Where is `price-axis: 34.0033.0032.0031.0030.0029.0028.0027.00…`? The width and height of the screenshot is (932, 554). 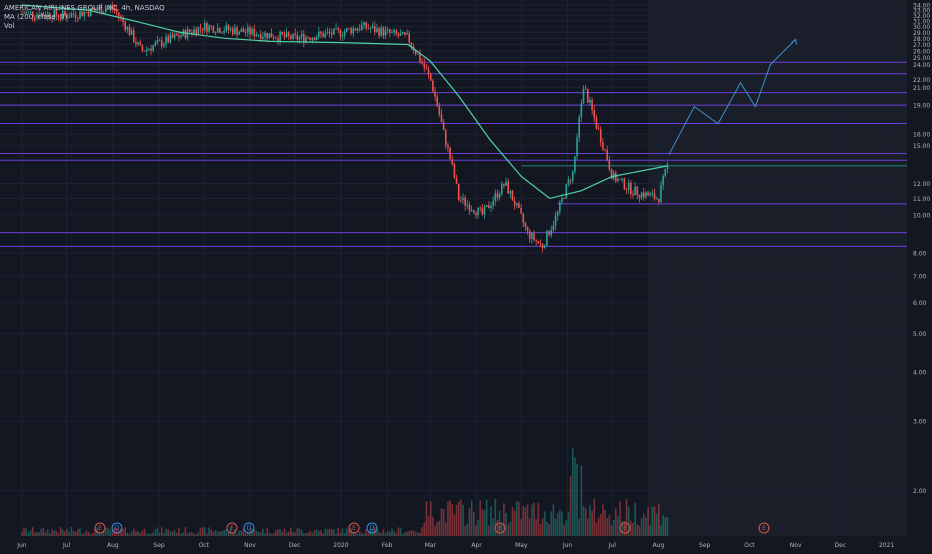 price-axis: 34.0033.0032.0031.0030.0029.0028.0027.00… is located at coordinates (919, 275).